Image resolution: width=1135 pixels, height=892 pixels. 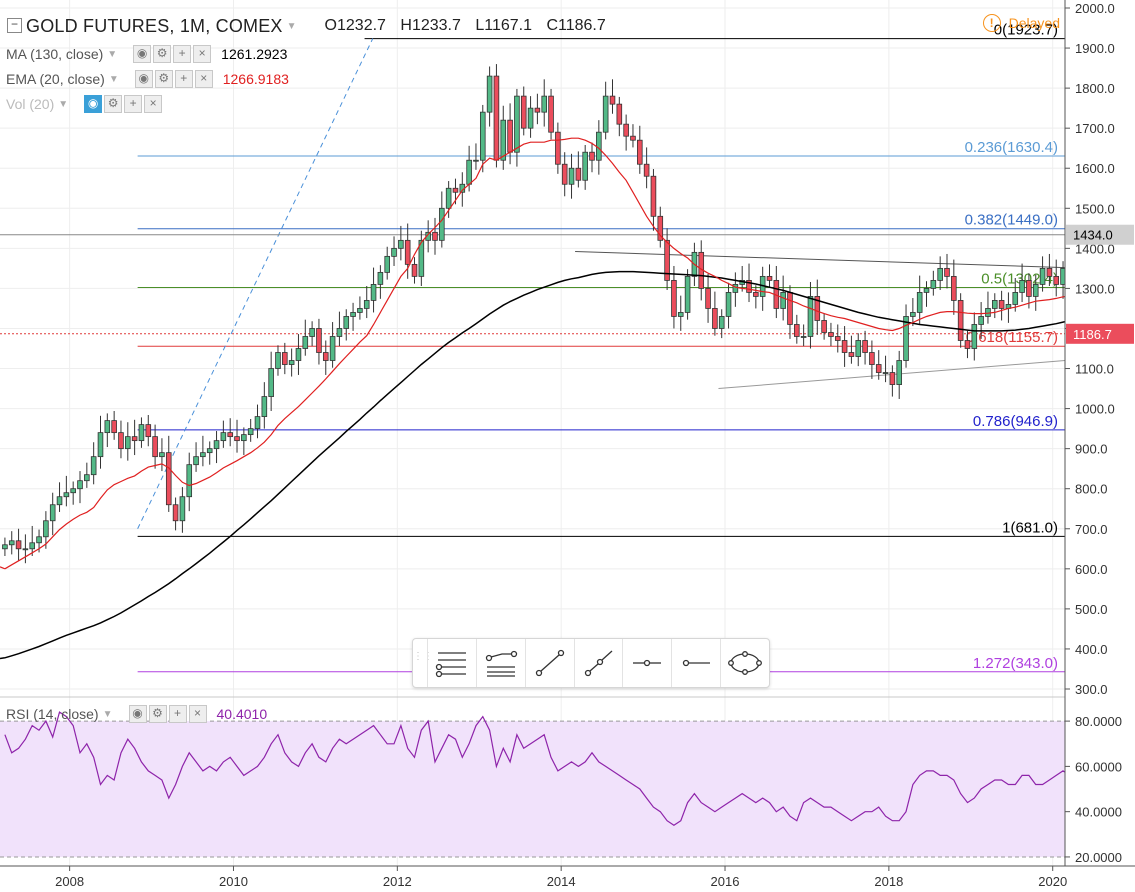 I want to click on fib-level-label: 0.236(1630.4), so click(x=1011, y=147).